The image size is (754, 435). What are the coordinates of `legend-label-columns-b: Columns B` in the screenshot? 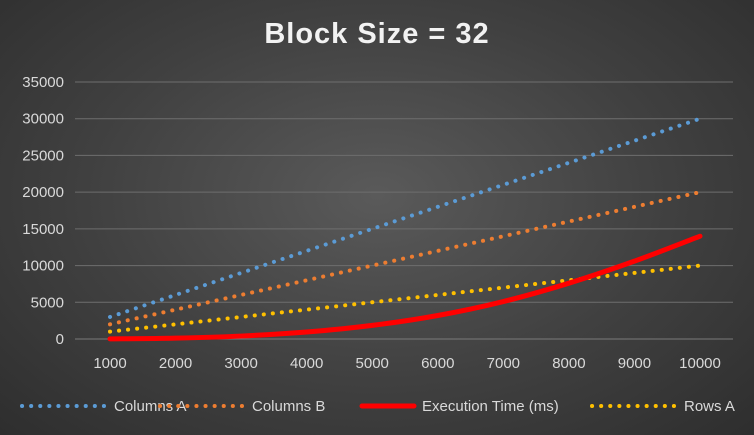 It's located at (288, 406).